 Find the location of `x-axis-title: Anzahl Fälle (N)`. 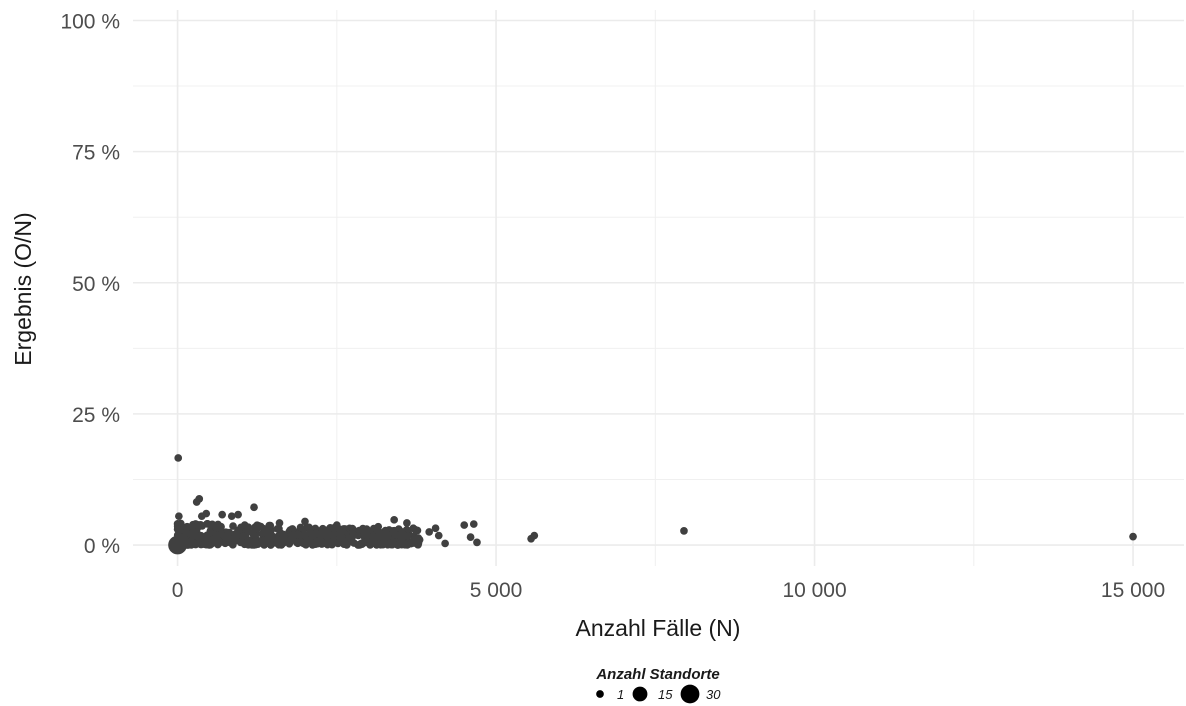

x-axis-title: Anzahl Fälle (N) is located at coordinates (658, 628).